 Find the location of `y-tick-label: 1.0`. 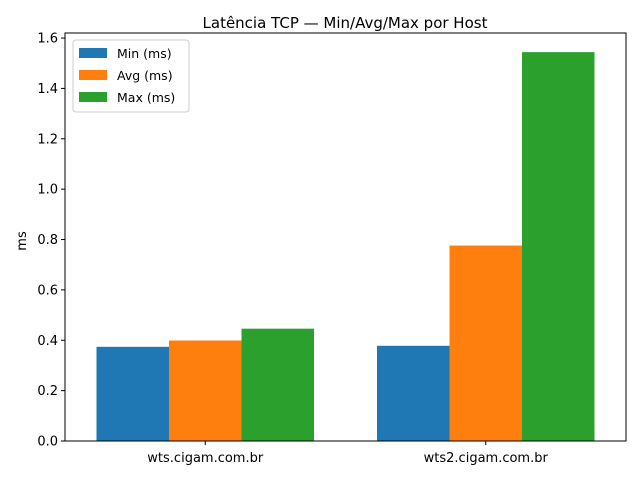

y-tick-label: 1.0 is located at coordinates (47, 190).